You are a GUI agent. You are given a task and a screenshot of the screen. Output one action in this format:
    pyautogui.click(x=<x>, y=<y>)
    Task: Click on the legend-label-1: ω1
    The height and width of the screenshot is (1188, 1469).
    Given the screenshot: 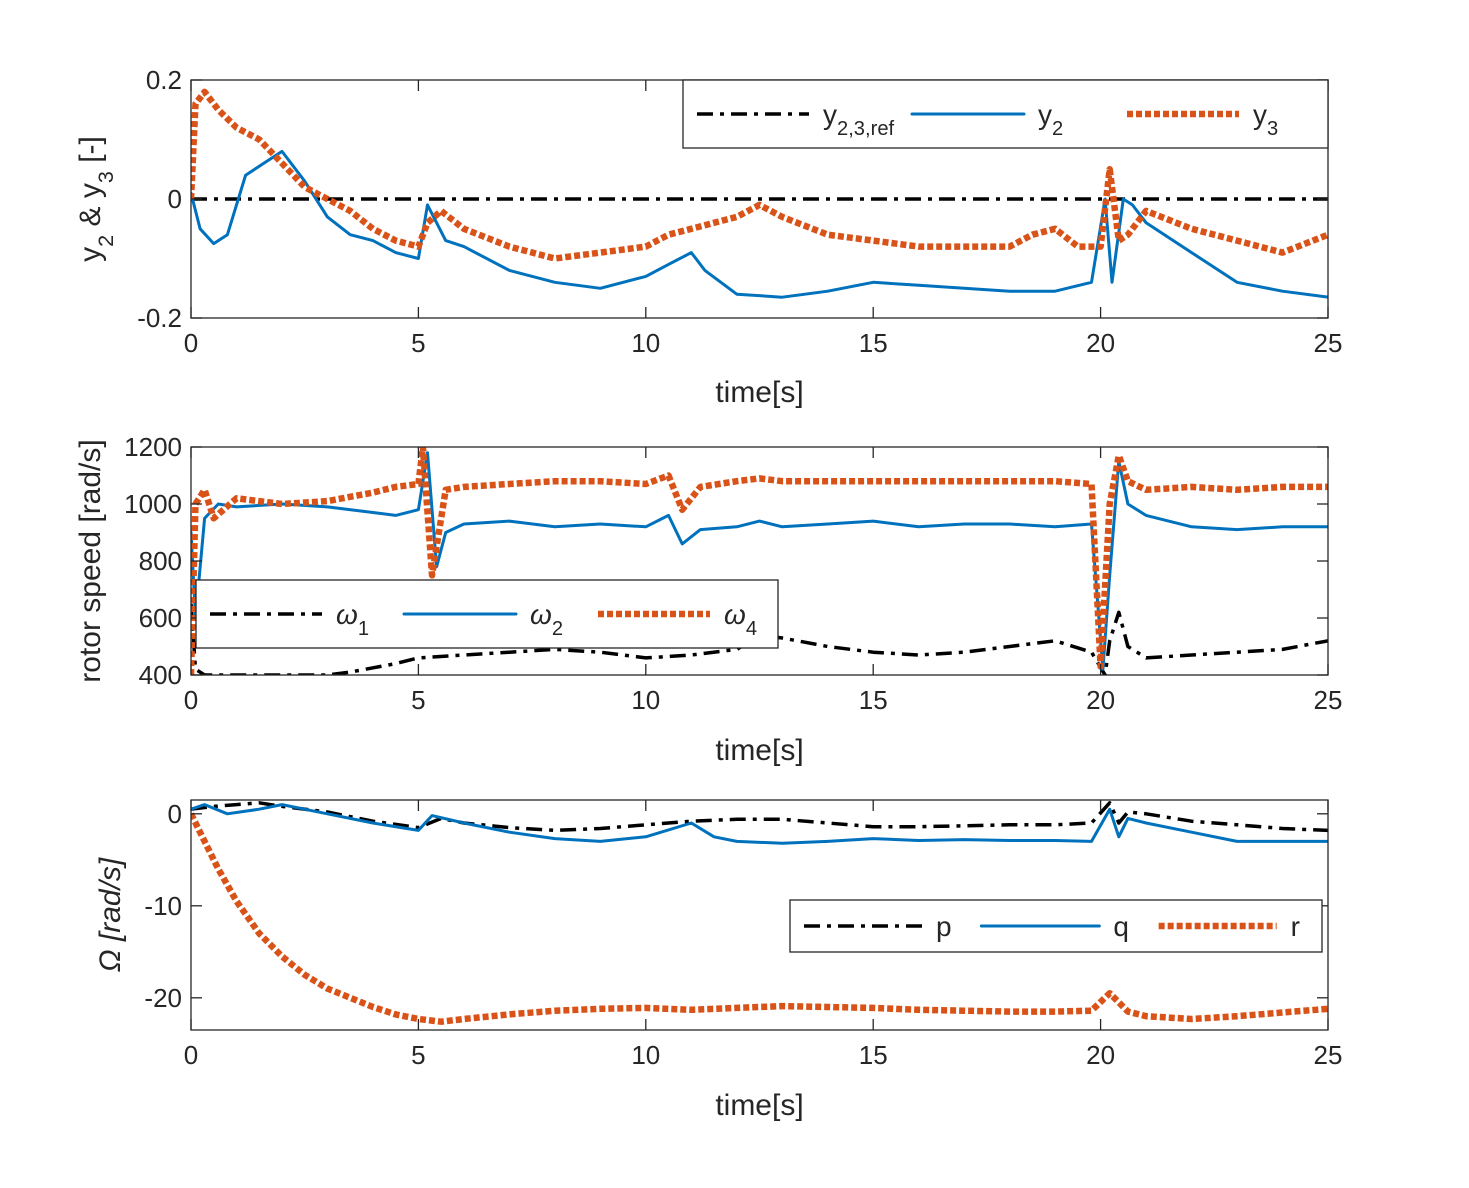 What is the action you would take?
    pyautogui.click(x=352, y=619)
    